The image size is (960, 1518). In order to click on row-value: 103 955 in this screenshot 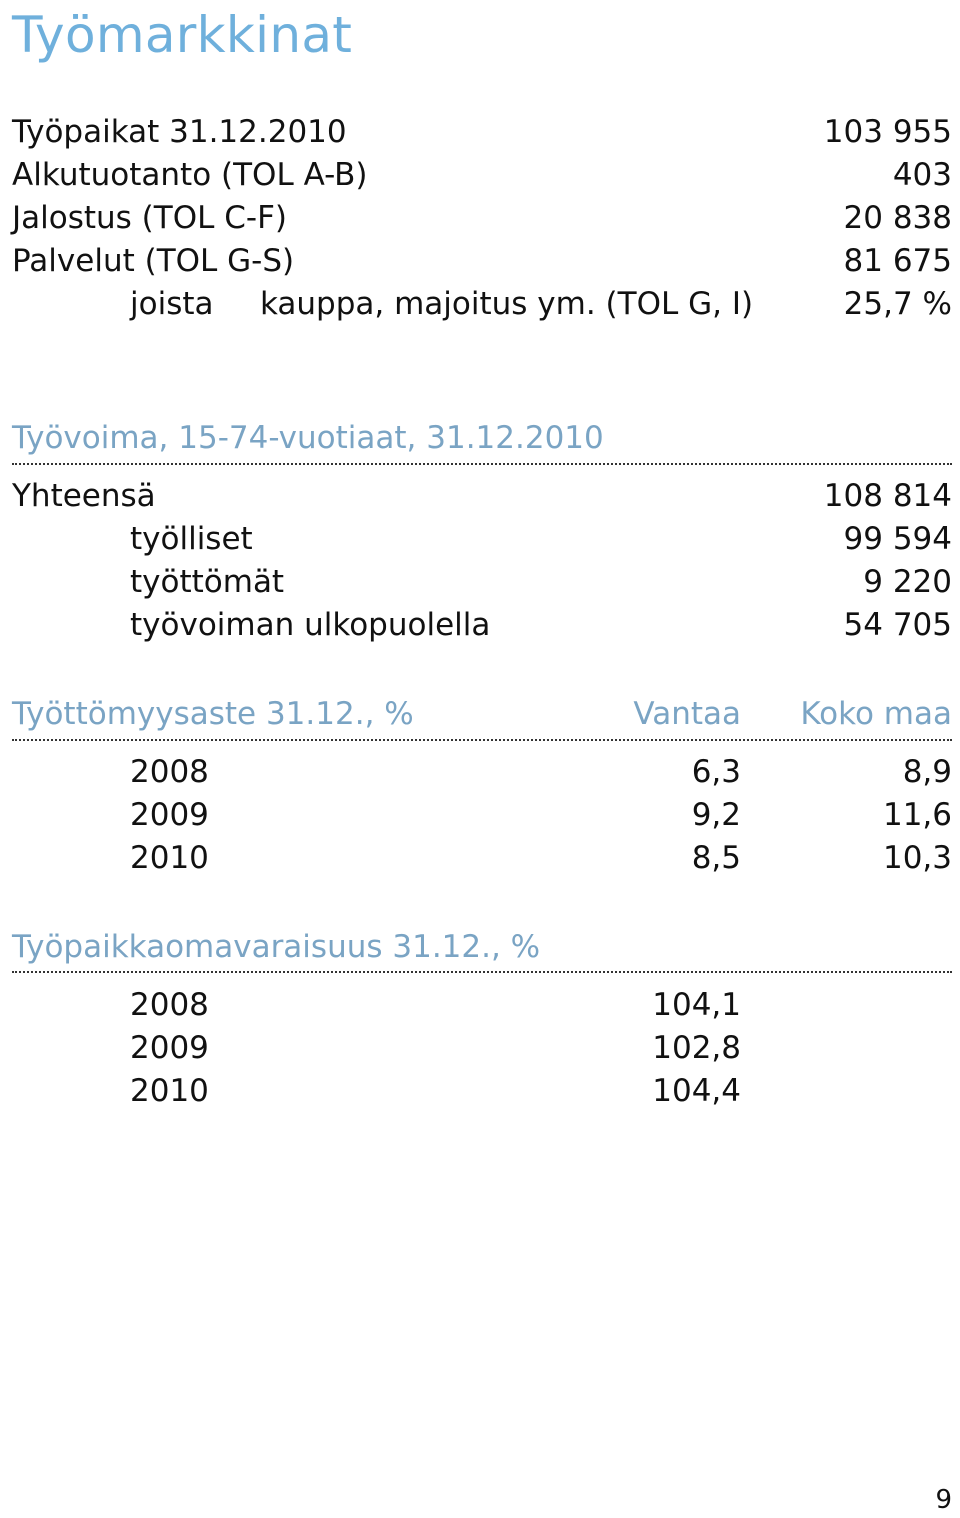, I will do `click(887, 132)`.